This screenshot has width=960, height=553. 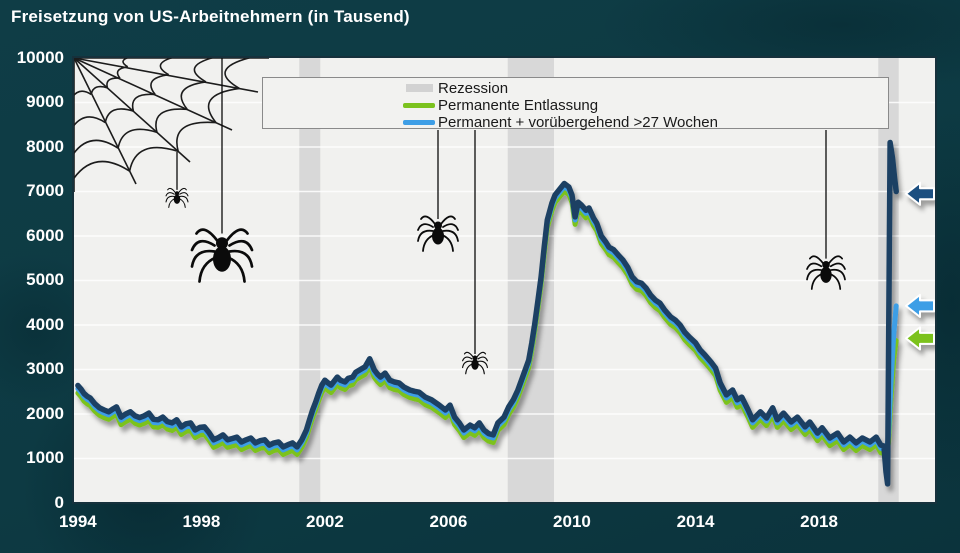 I want to click on legend-label: Permanente Entlassung, so click(x=518, y=105).